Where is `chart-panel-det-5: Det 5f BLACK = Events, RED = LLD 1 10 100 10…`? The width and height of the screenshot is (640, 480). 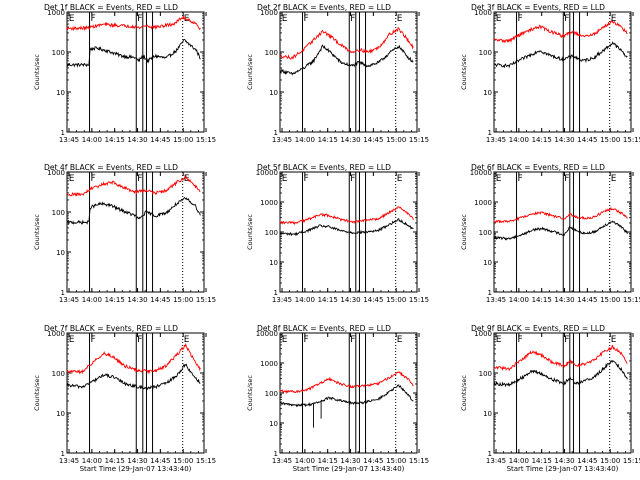
chart-panel-det-5: Det 5f BLACK = Events, RED = LLD 1 10 100 10… is located at coordinates (337, 233).